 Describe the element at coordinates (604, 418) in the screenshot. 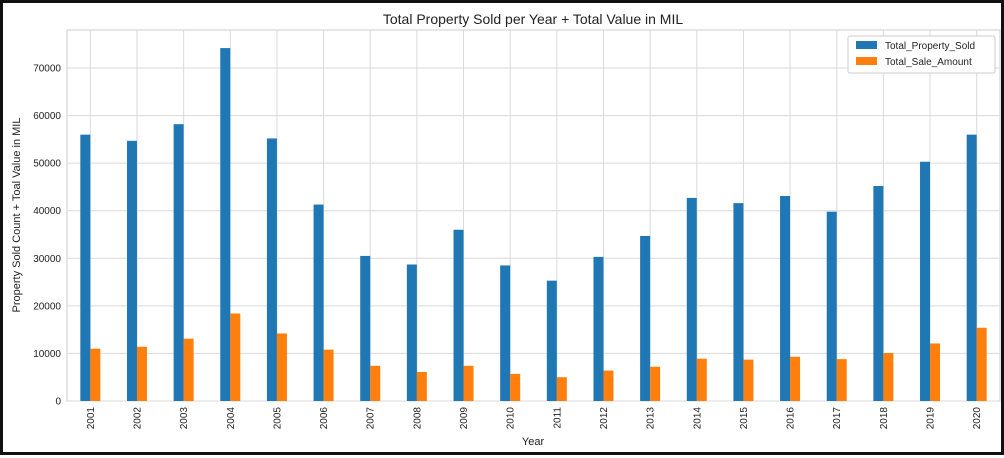

I see `x-tick-label: 2012` at that location.